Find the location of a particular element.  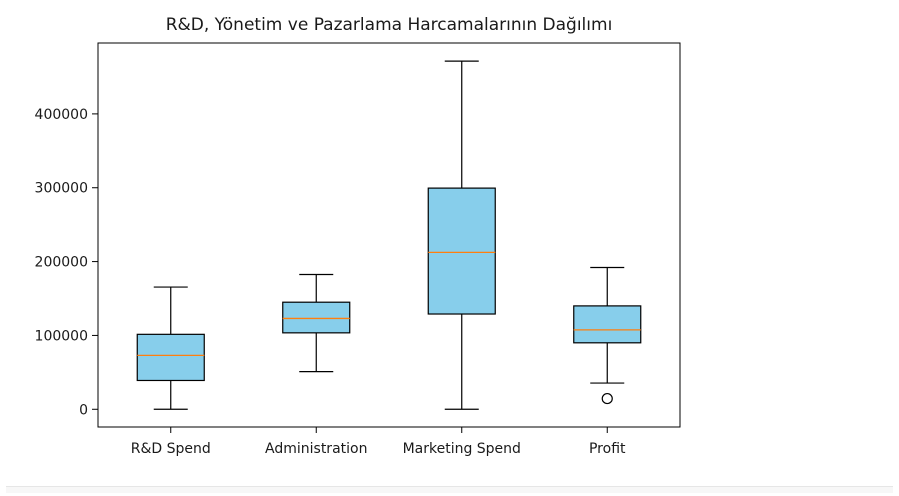

r-d-spend-box is located at coordinates (170, 357).